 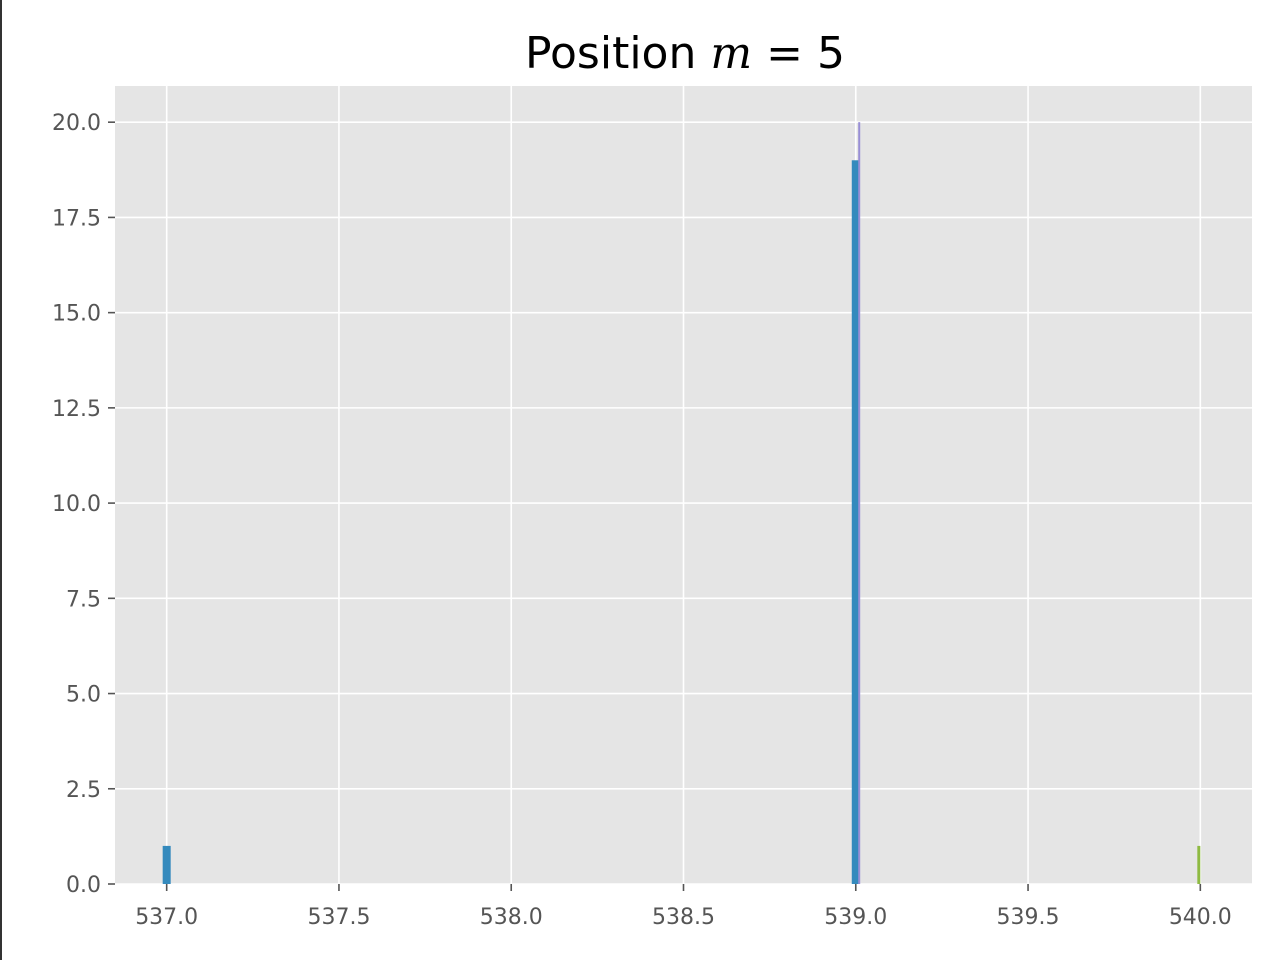 What do you see at coordinates (831, 53) in the screenshot?
I see `chart-title-value: 5` at bounding box center [831, 53].